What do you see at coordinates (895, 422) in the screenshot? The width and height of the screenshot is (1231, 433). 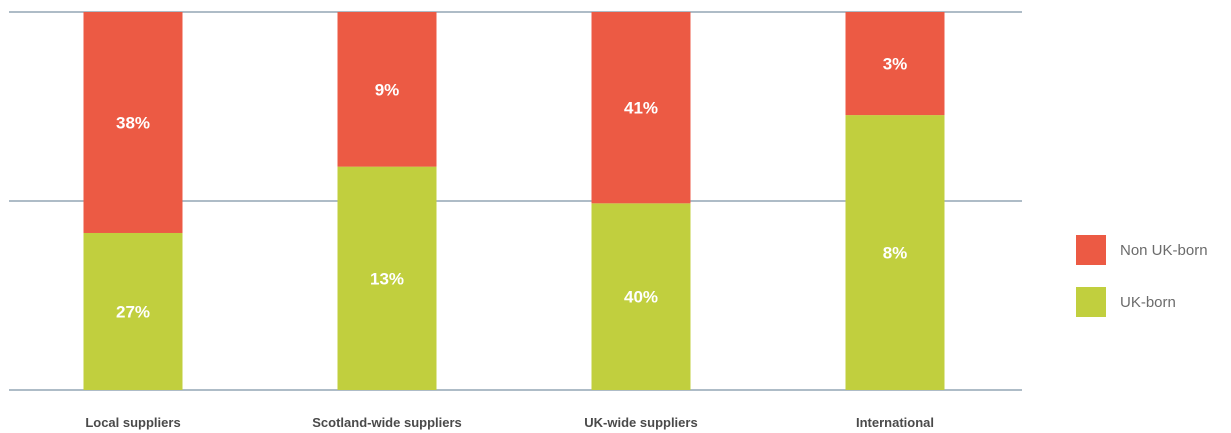 I see `category-label: International` at bounding box center [895, 422].